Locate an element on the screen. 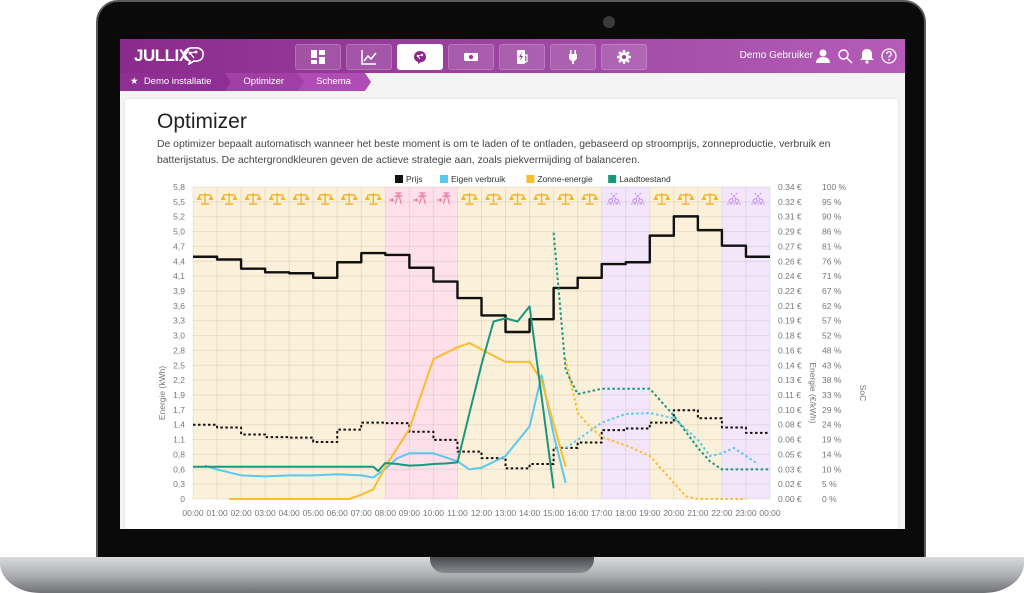  x-tick: 12:00 is located at coordinates (482, 513).